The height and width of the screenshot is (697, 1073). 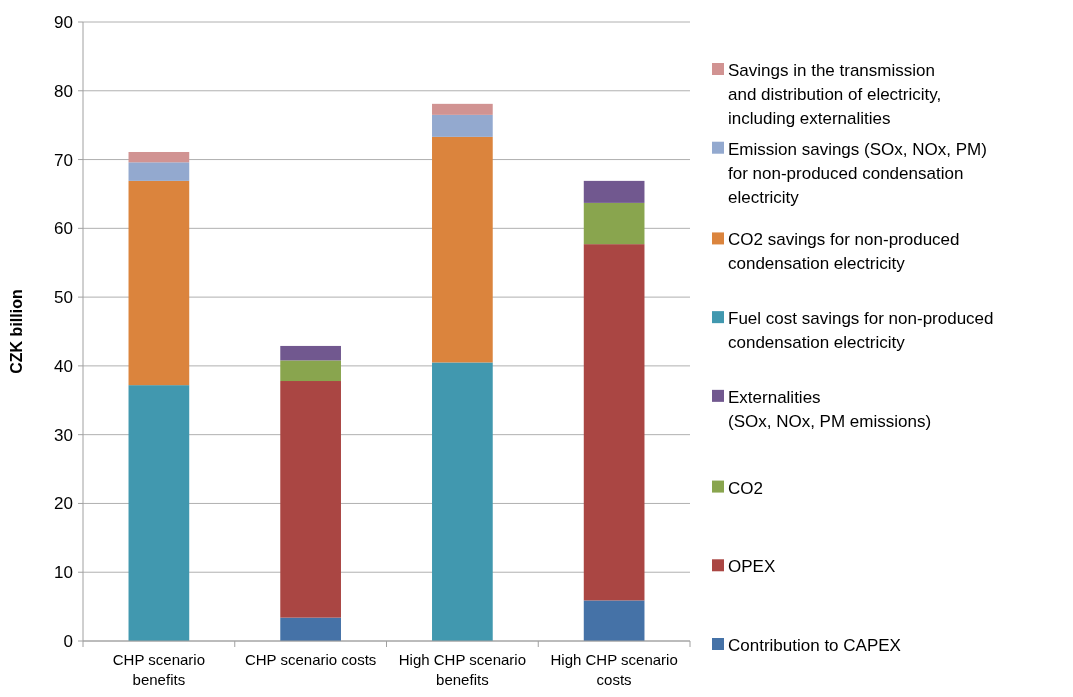 I want to click on y-tick-label: 80, so click(x=63, y=91).